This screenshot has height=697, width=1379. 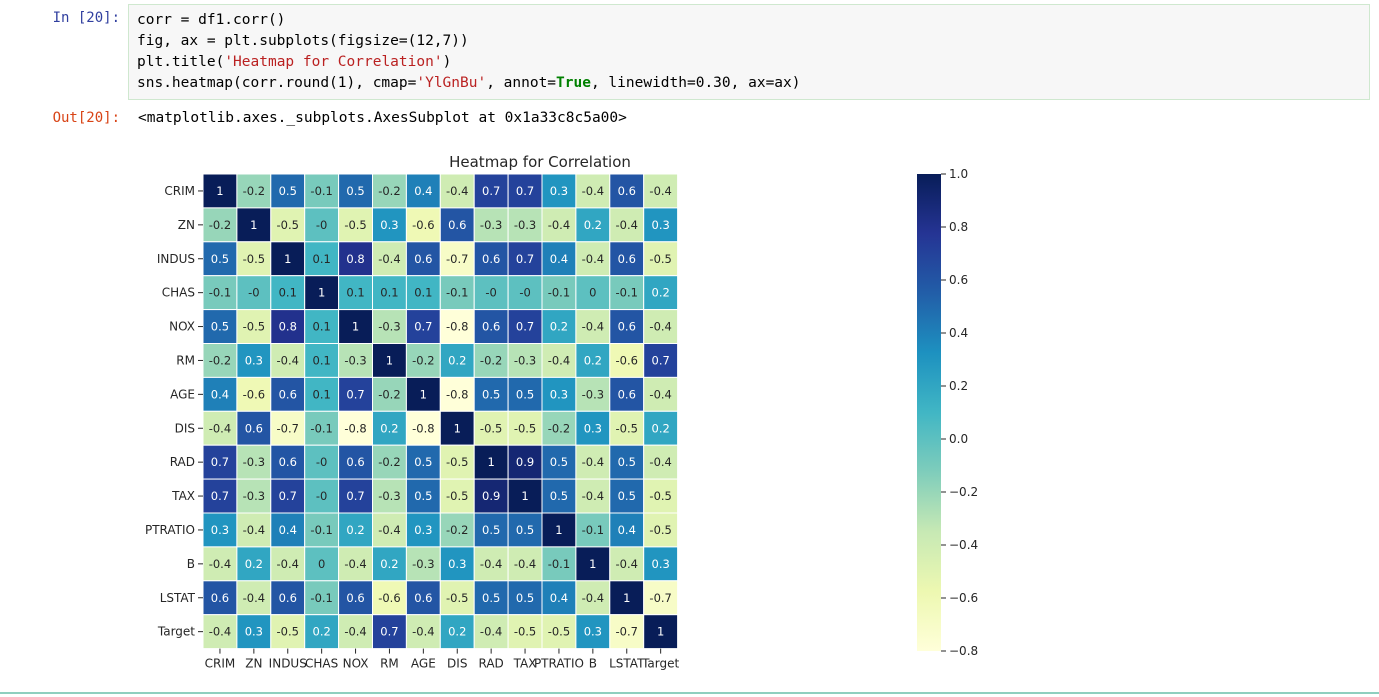 I want to click on code-token: fig, ax = plt.subplots(figsize=(12,7)), so click(x=303, y=41).